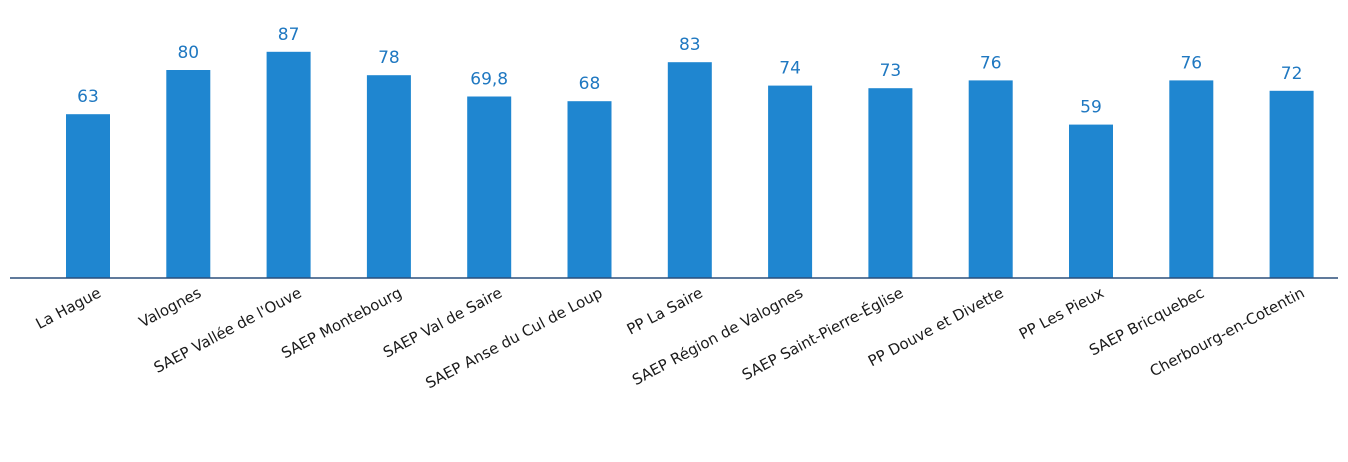 The height and width of the screenshot is (462, 1348). I want to click on data-label-12: 72, so click(1292, 74).